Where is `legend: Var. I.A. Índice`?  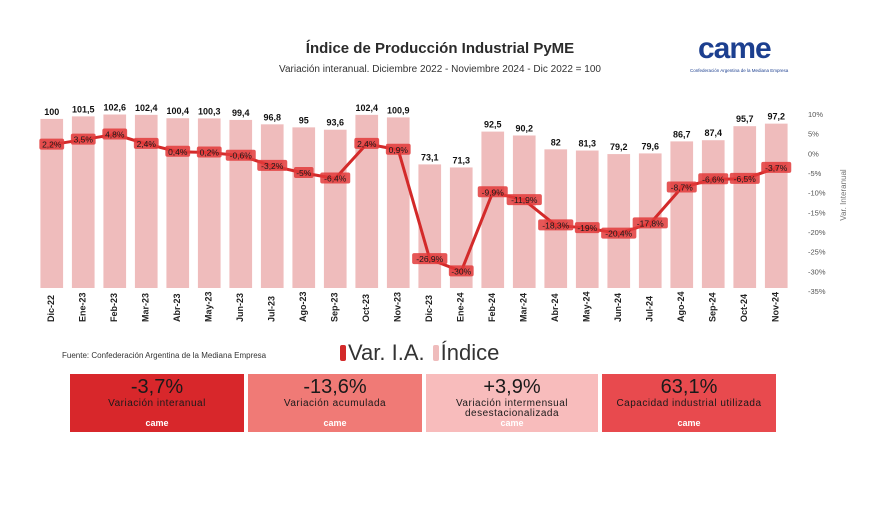 legend: Var. I.A. Índice is located at coordinates (419, 353).